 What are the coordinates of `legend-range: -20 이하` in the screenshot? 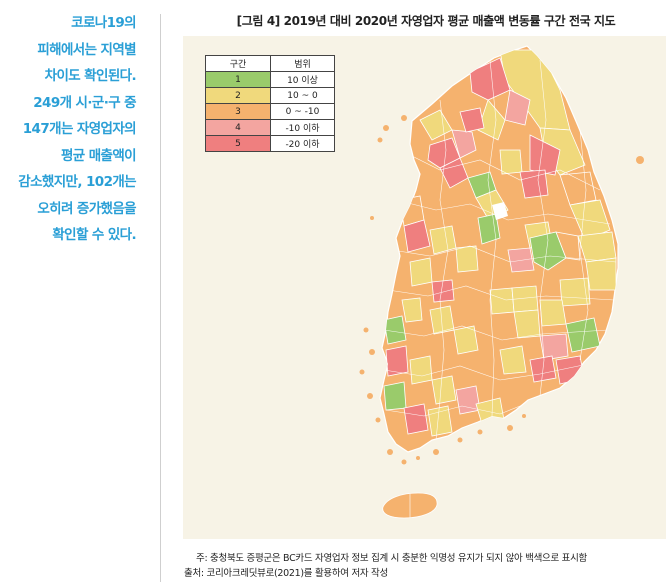 It's located at (302, 143).